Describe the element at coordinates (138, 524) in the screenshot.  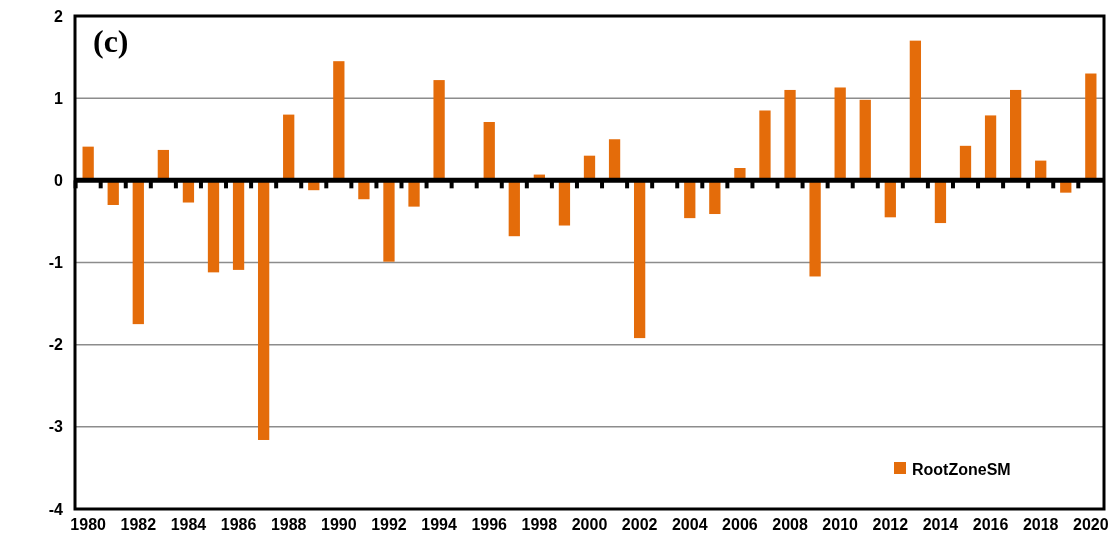
I see `x-tick-label: 1982` at that location.